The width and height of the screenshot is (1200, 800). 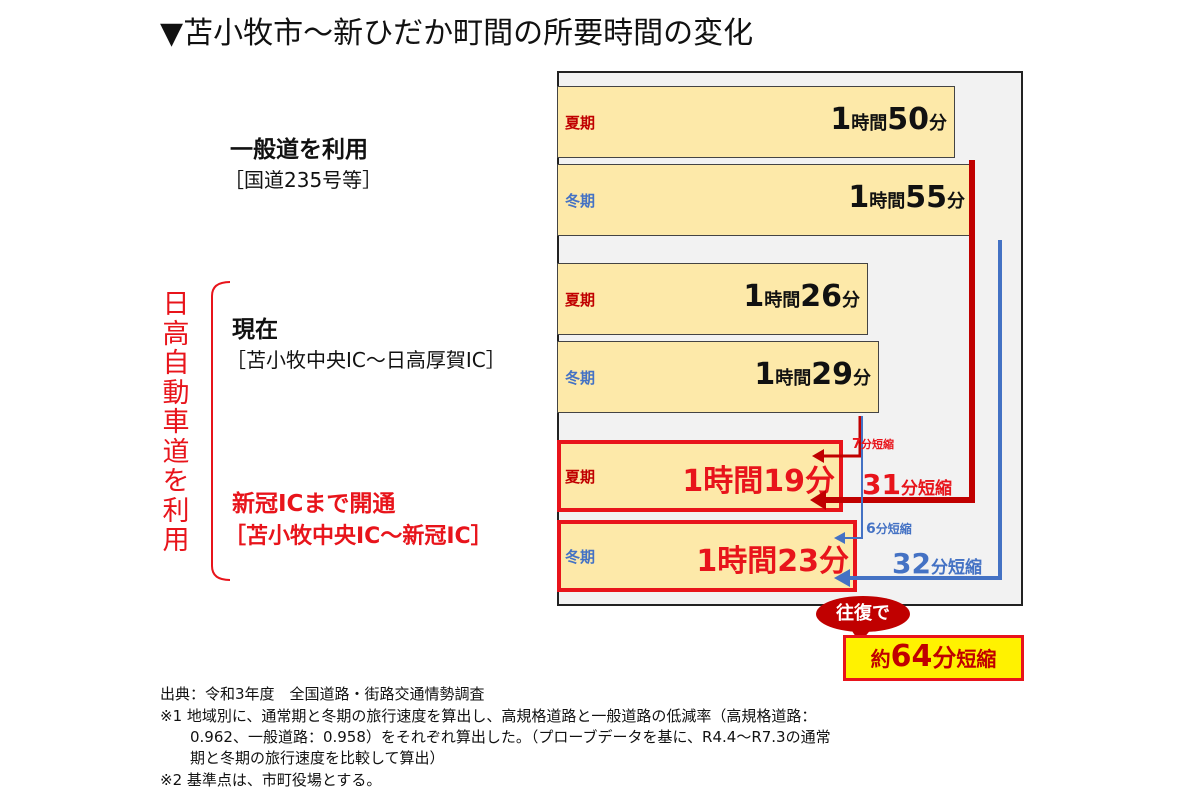 I want to click on expressway-side-label: 日高自動車道を利用, so click(x=176, y=422).